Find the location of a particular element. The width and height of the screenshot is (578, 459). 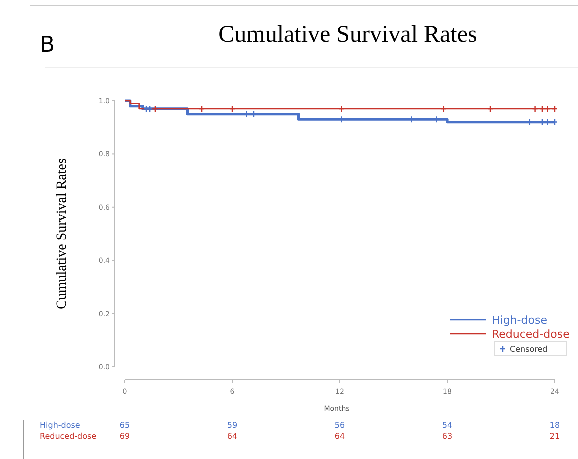

text: High-dose is located at coordinates (60, 425).